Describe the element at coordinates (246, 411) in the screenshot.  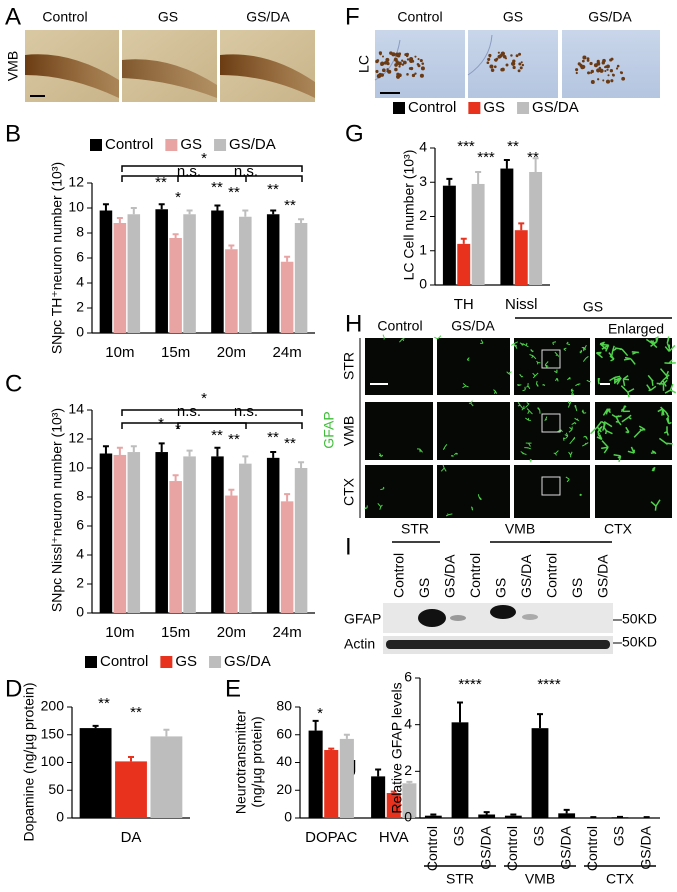
I see `significance: n.s.` at that location.